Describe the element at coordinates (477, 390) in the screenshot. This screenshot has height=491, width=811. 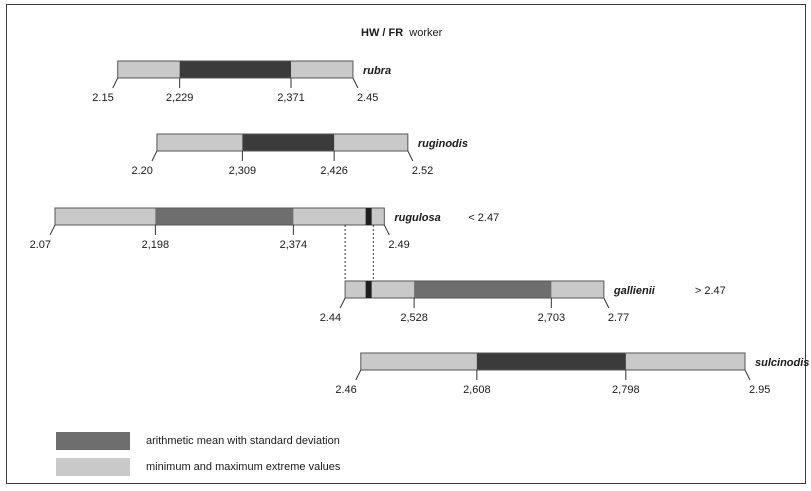
I see `tick-label-sulcinodis-1: 2,608` at that location.